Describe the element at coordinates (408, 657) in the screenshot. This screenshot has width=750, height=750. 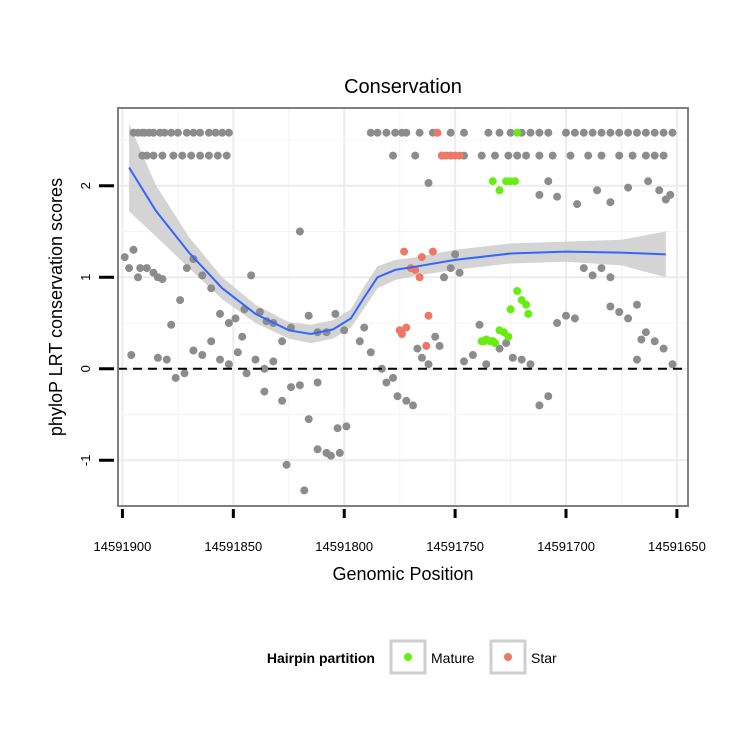
I see `legend-marker-mature` at that location.